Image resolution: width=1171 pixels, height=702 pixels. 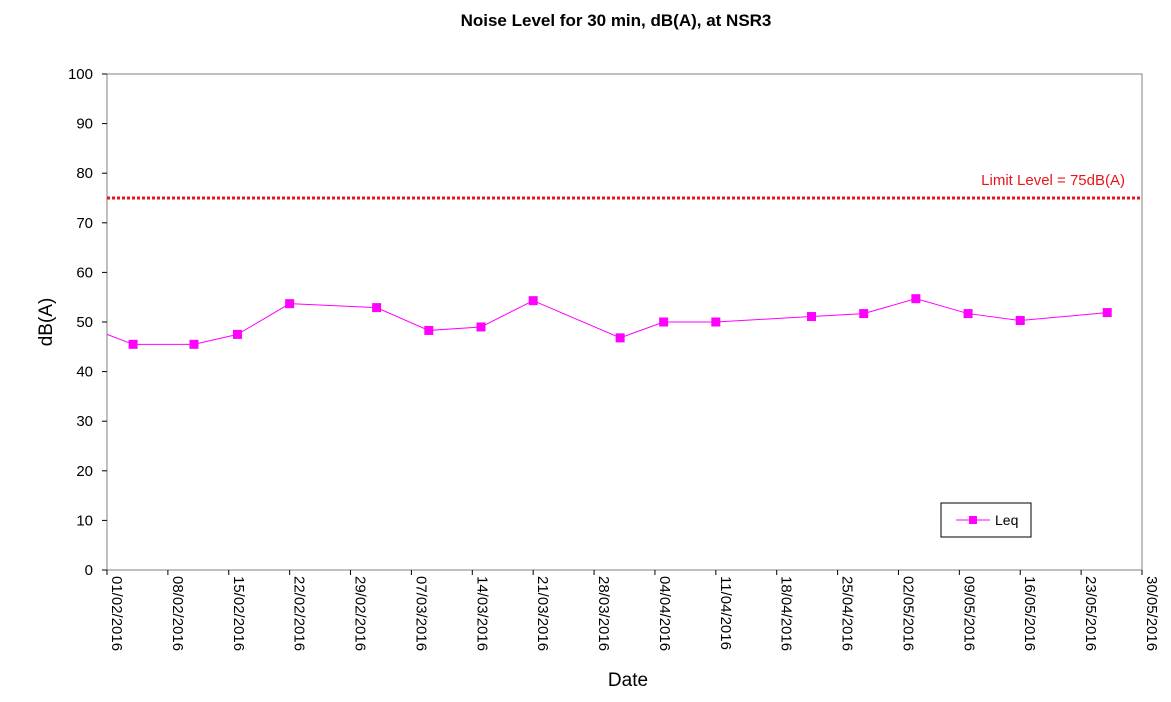 What do you see at coordinates (84, 520) in the screenshot?
I see `y-tick-label: 10` at bounding box center [84, 520].